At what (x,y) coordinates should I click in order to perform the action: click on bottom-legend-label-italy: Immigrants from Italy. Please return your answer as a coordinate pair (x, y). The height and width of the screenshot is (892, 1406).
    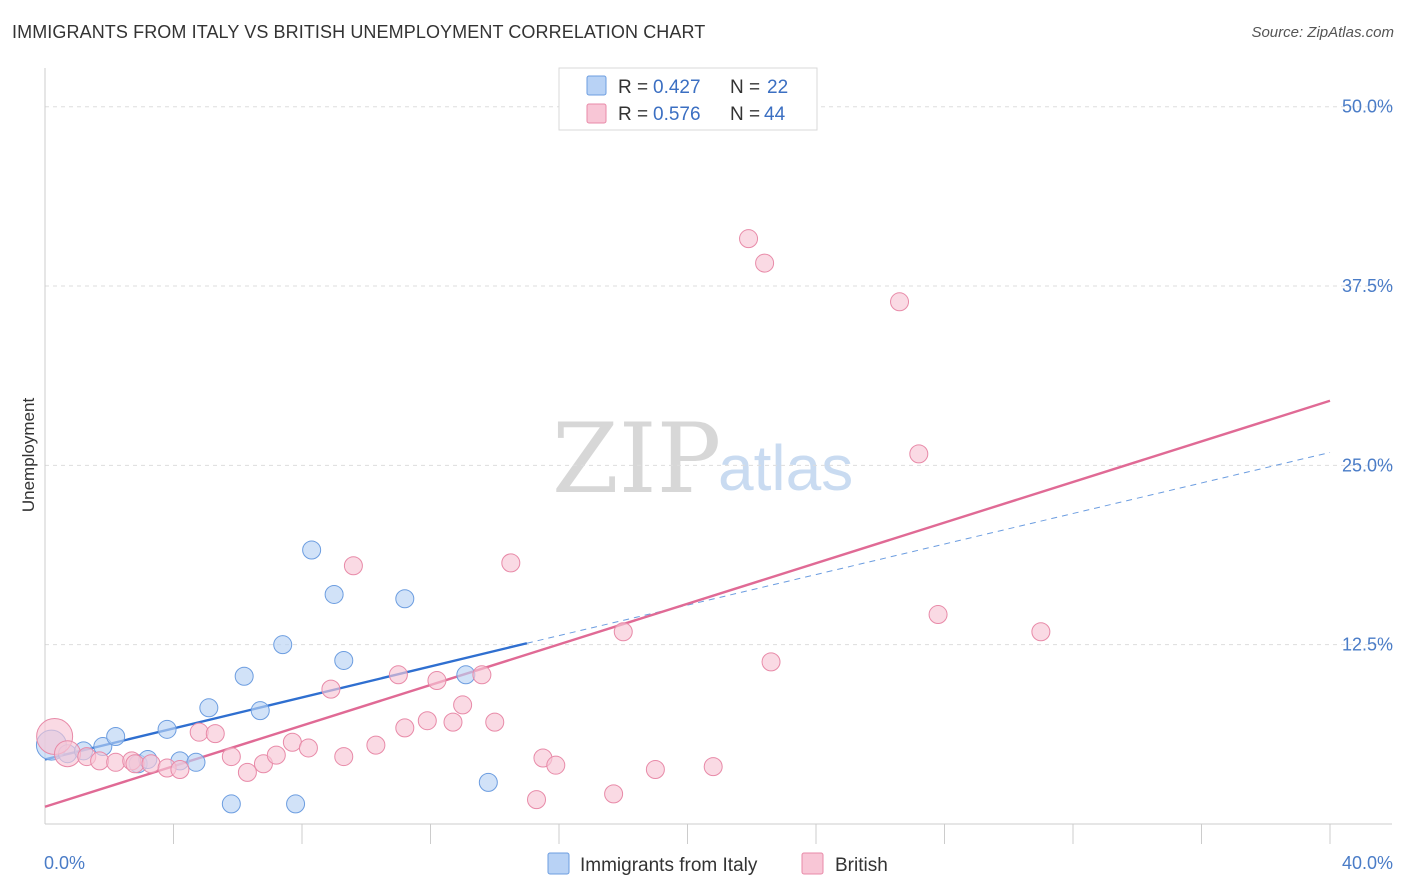
    Looking at the image, I should click on (669, 865).